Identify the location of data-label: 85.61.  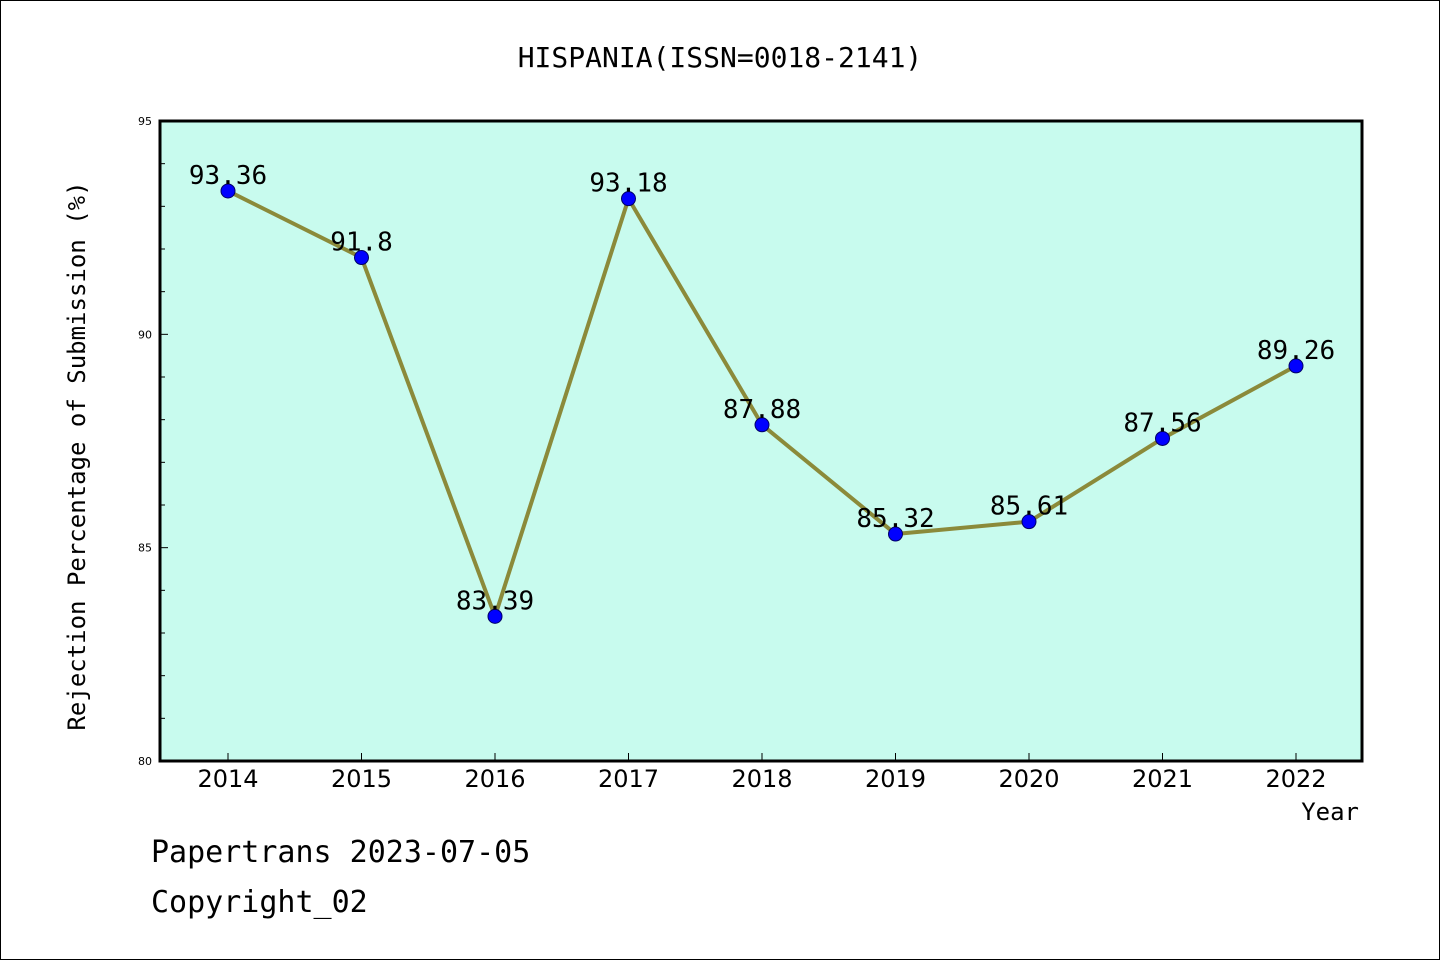
(1029, 507).